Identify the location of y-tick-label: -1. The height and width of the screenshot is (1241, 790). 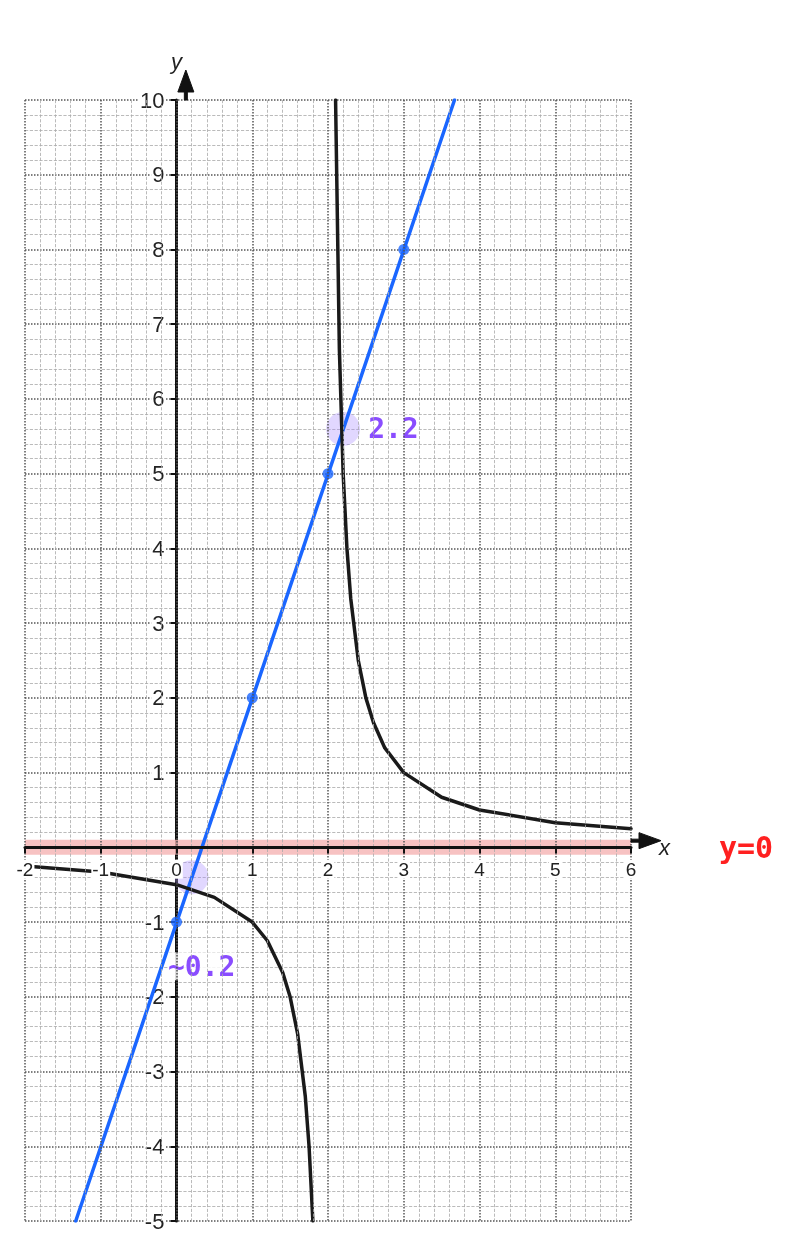
(154, 922).